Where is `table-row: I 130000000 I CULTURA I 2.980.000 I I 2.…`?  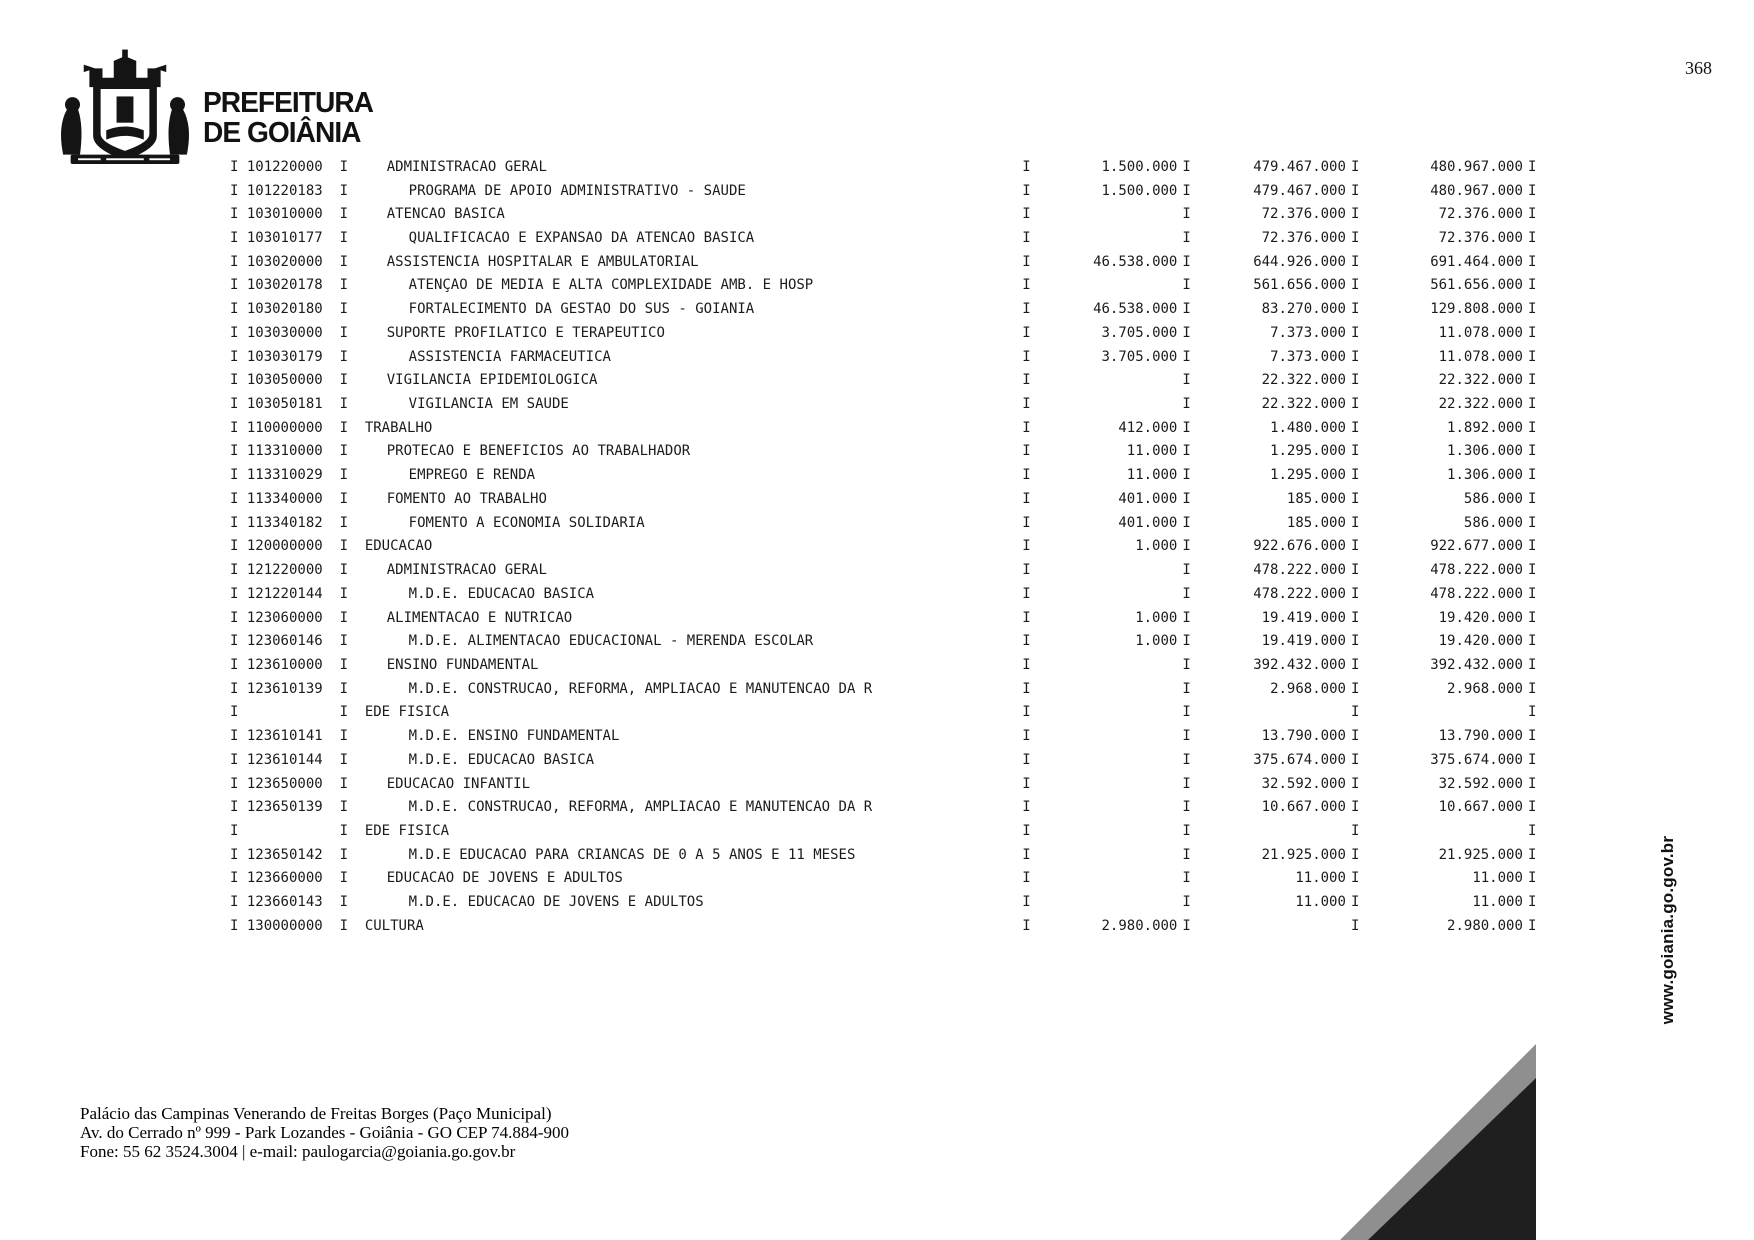 table-row: I 130000000 I CULTURA I 2.980.000 I I 2.… is located at coordinates (883, 926).